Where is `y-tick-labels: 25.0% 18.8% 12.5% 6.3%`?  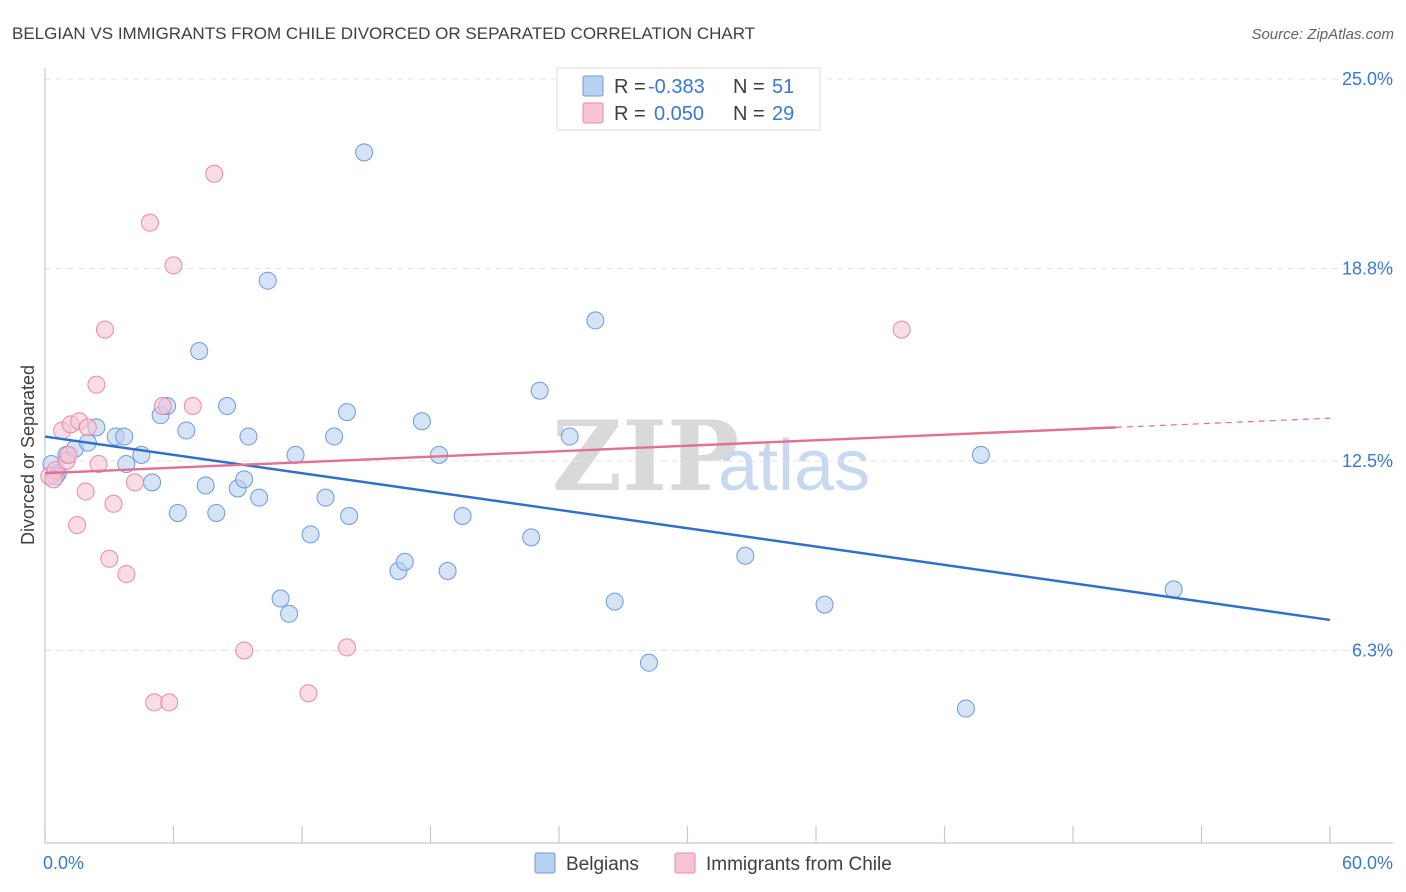
y-tick-labels: 25.0% 18.8% 12.5% 6.3% is located at coordinates (1367, 364).